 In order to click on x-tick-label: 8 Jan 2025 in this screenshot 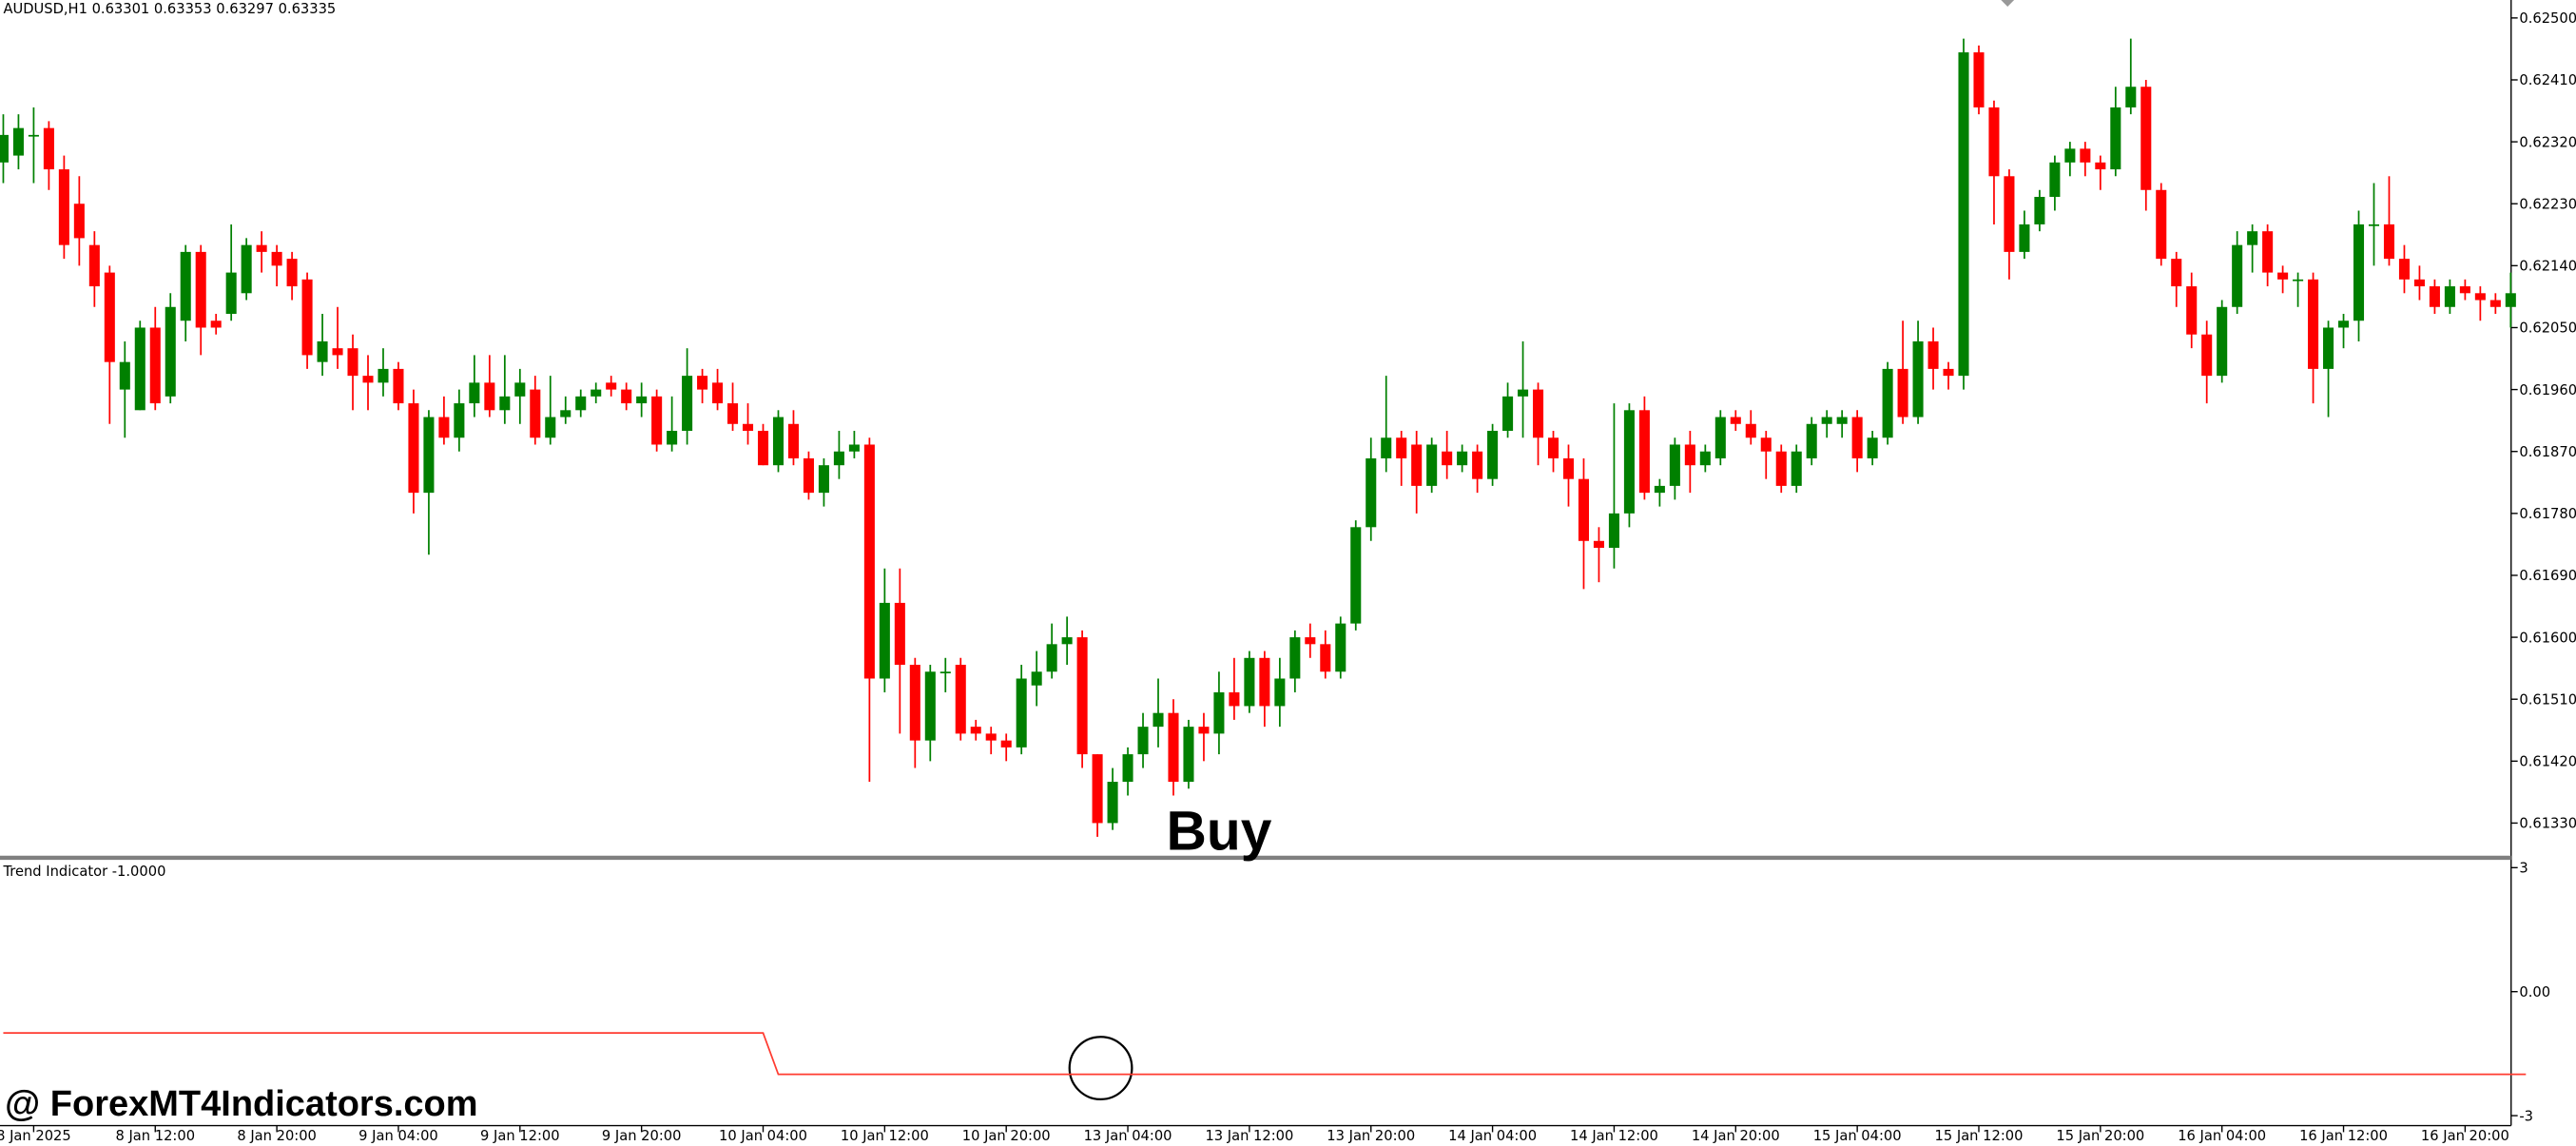, I will do `click(35, 1136)`.